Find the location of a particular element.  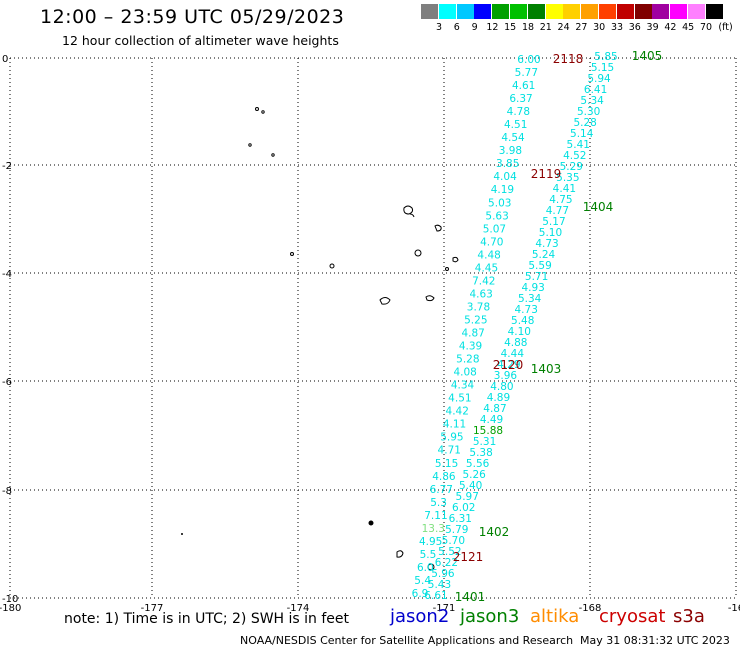

scale-label: 27 is located at coordinates (581, 27).